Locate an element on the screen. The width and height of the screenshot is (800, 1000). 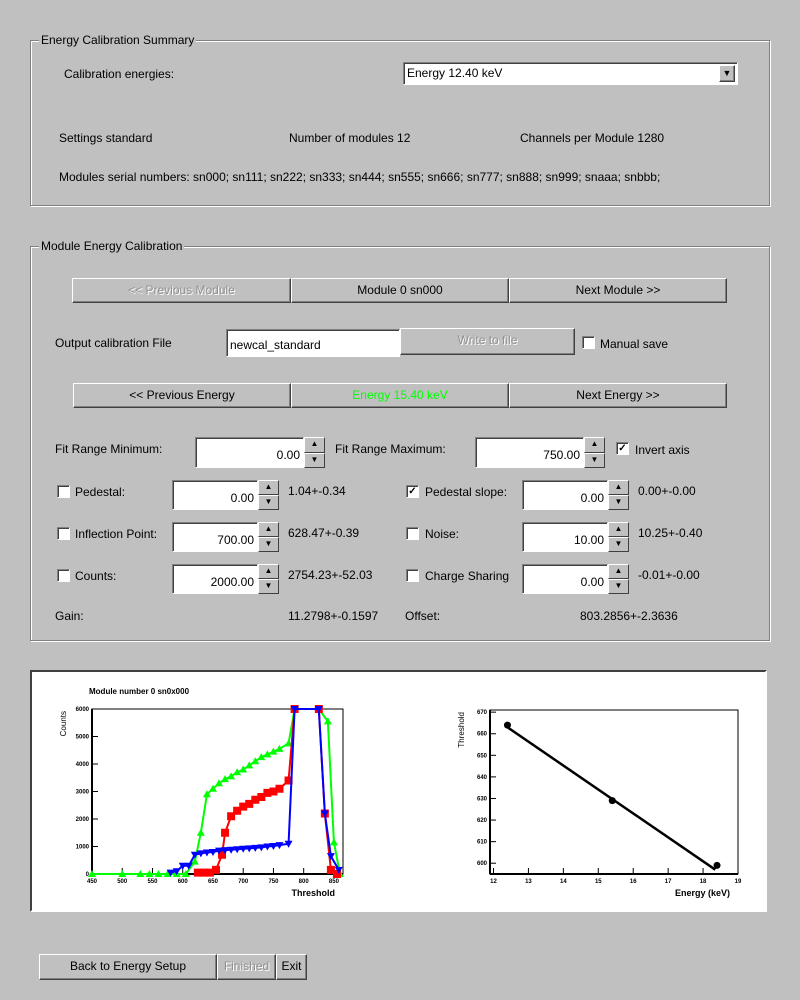
charge-sharing-result: -0.01+-0.00 is located at coordinates (669, 575).